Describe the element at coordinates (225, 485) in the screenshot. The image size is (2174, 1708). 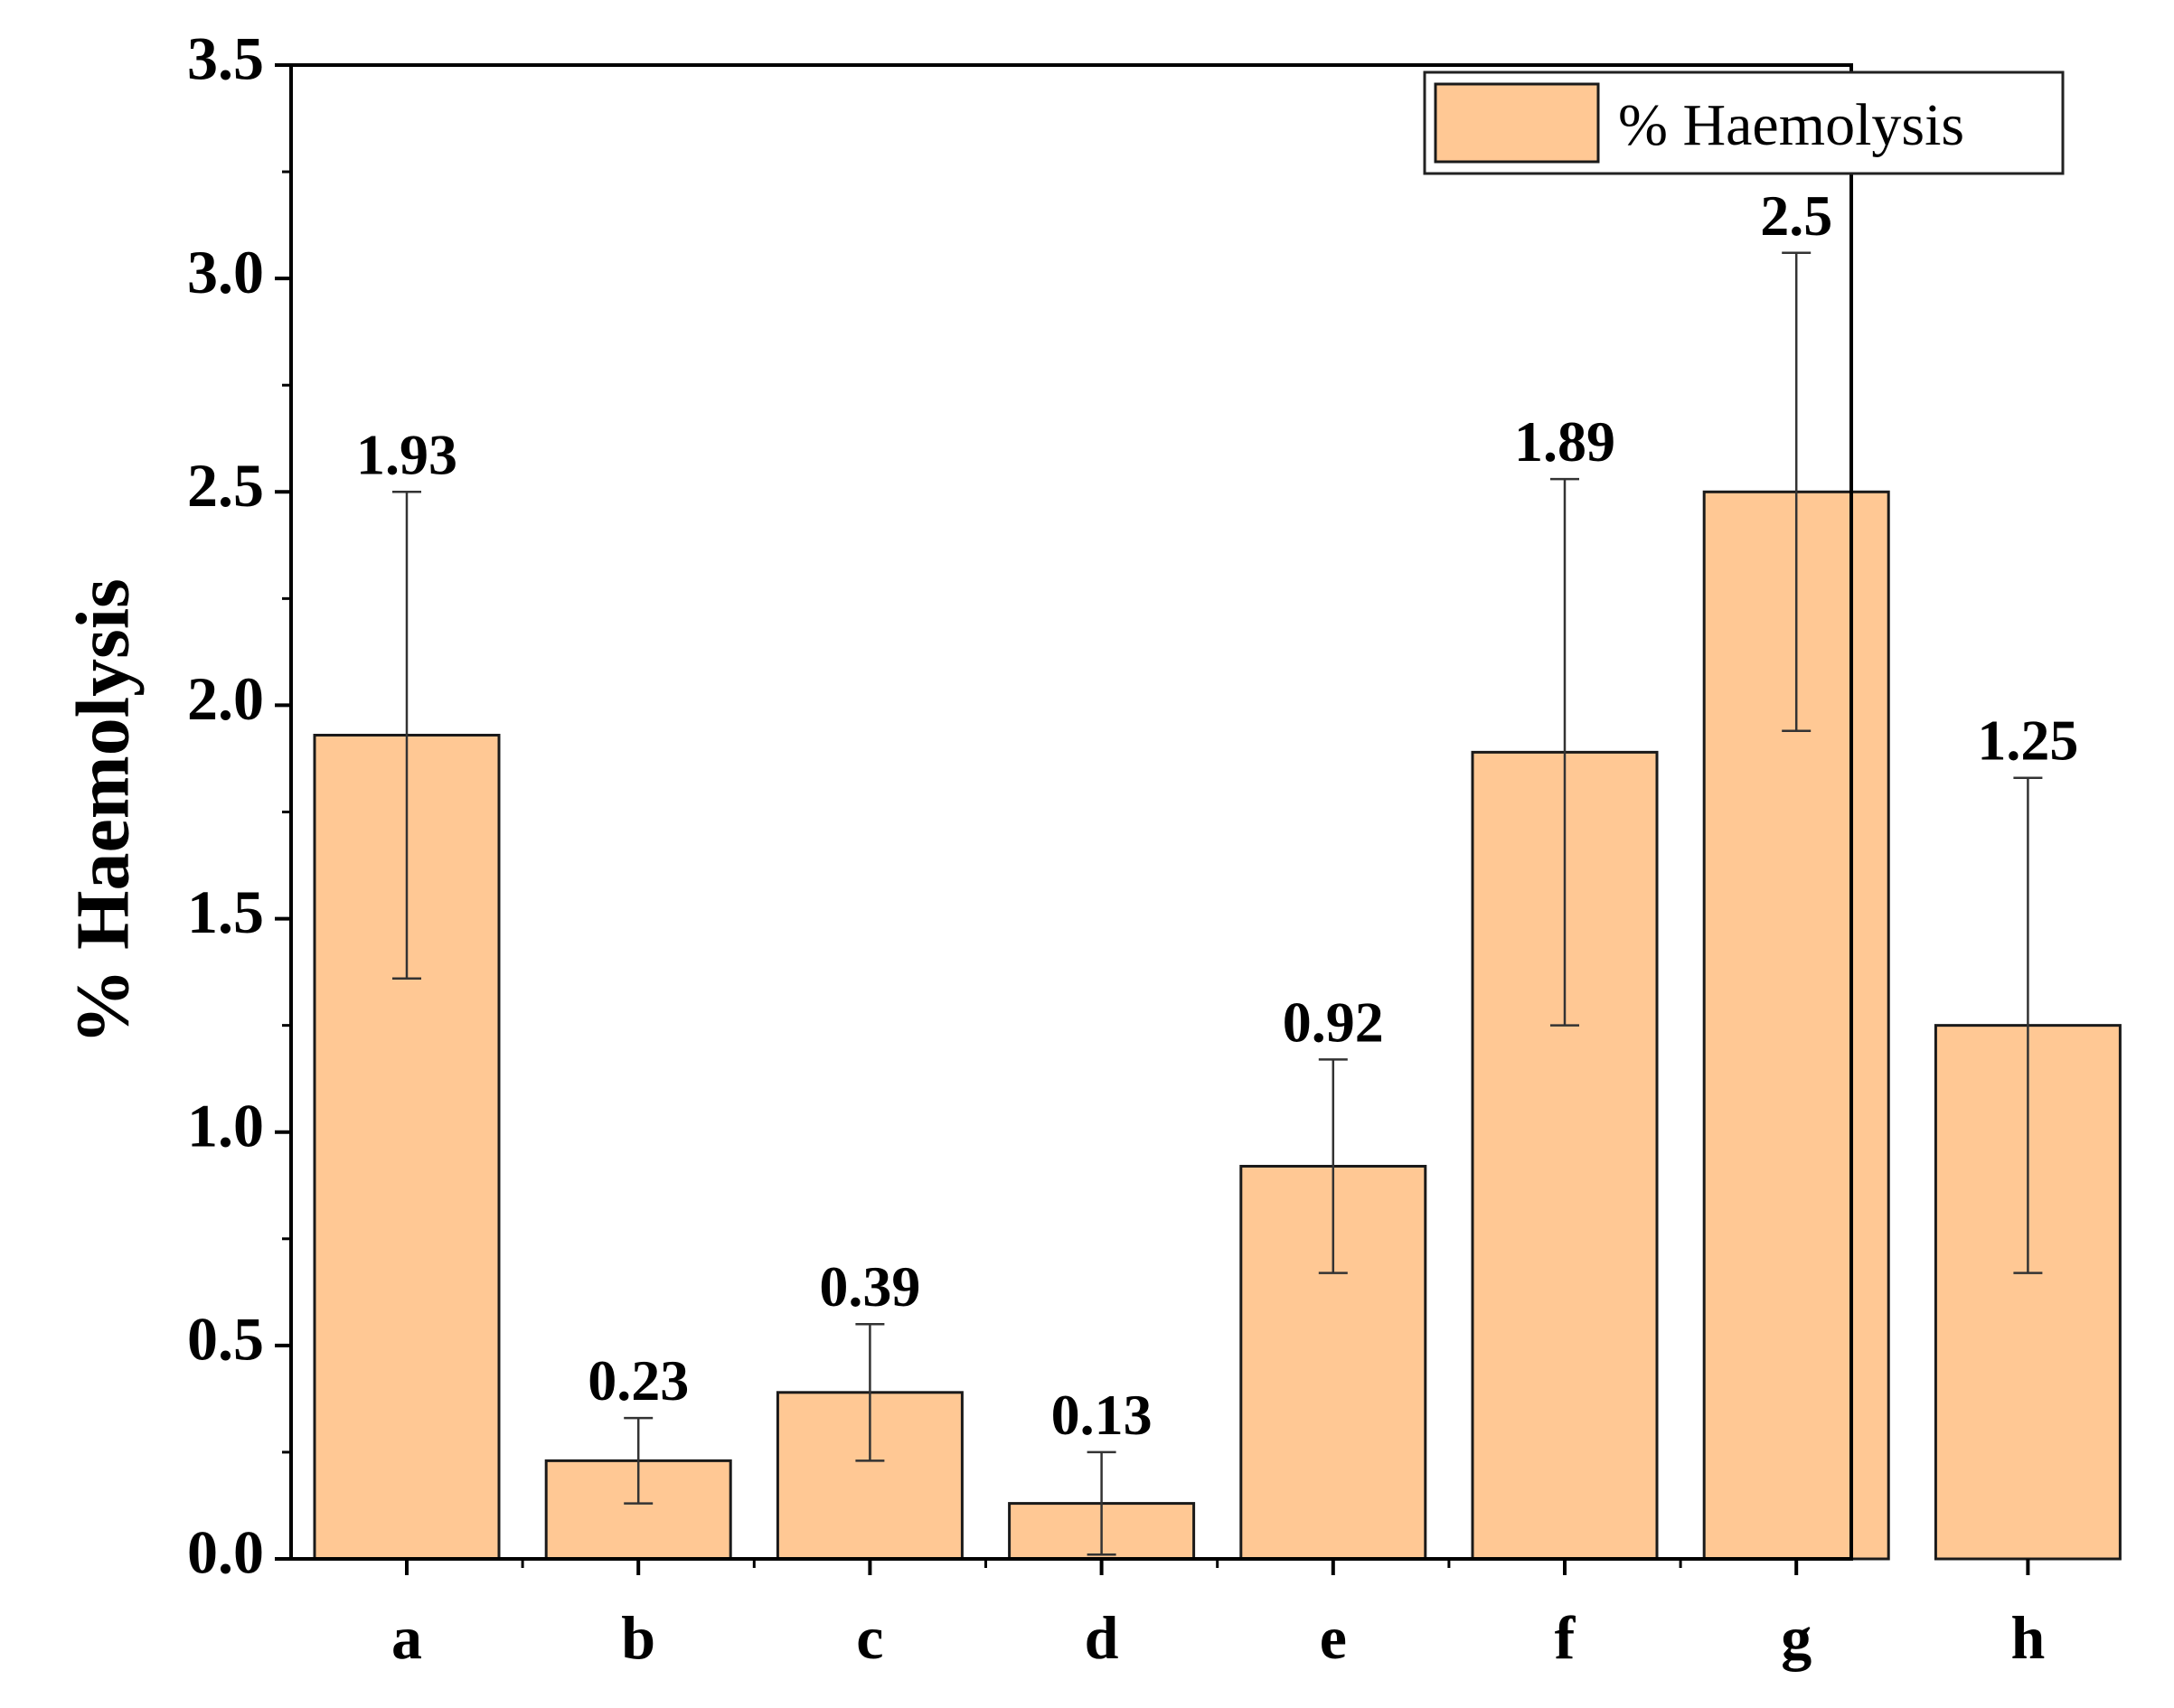
I see `y-tick-label: 2.5` at that location.